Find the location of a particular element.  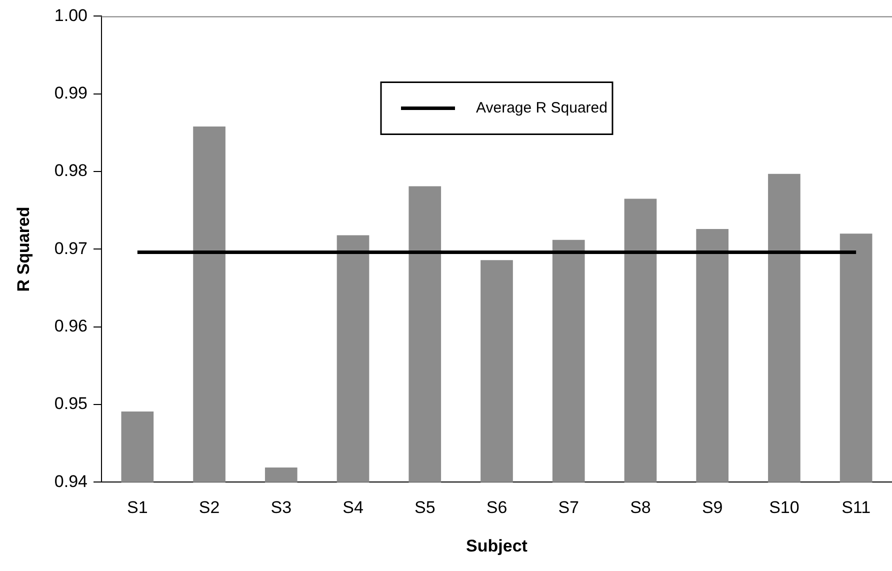

x-axis-title: Subject is located at coordinates (497, 546).